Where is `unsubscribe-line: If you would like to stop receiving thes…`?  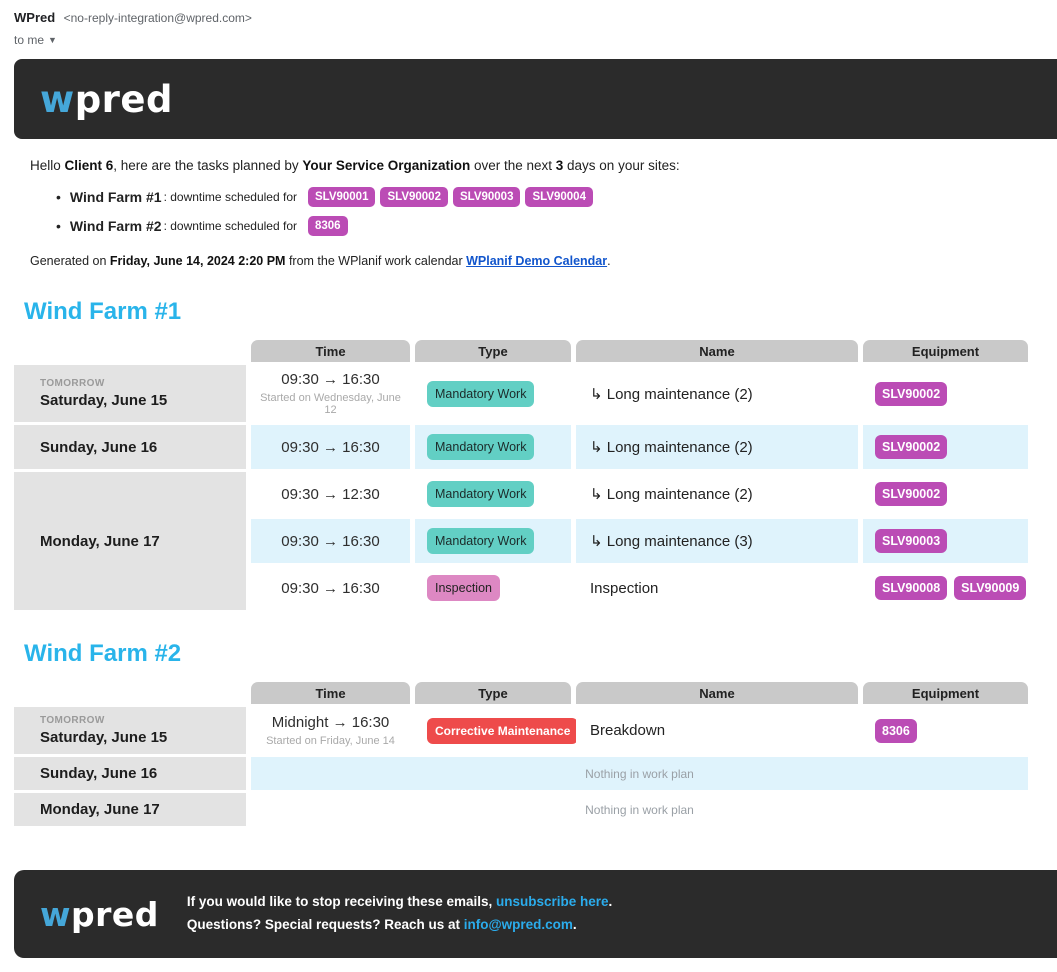
unsubscribe-line: If you would like to stop receiving thes… is located at coordinates (399, 902).